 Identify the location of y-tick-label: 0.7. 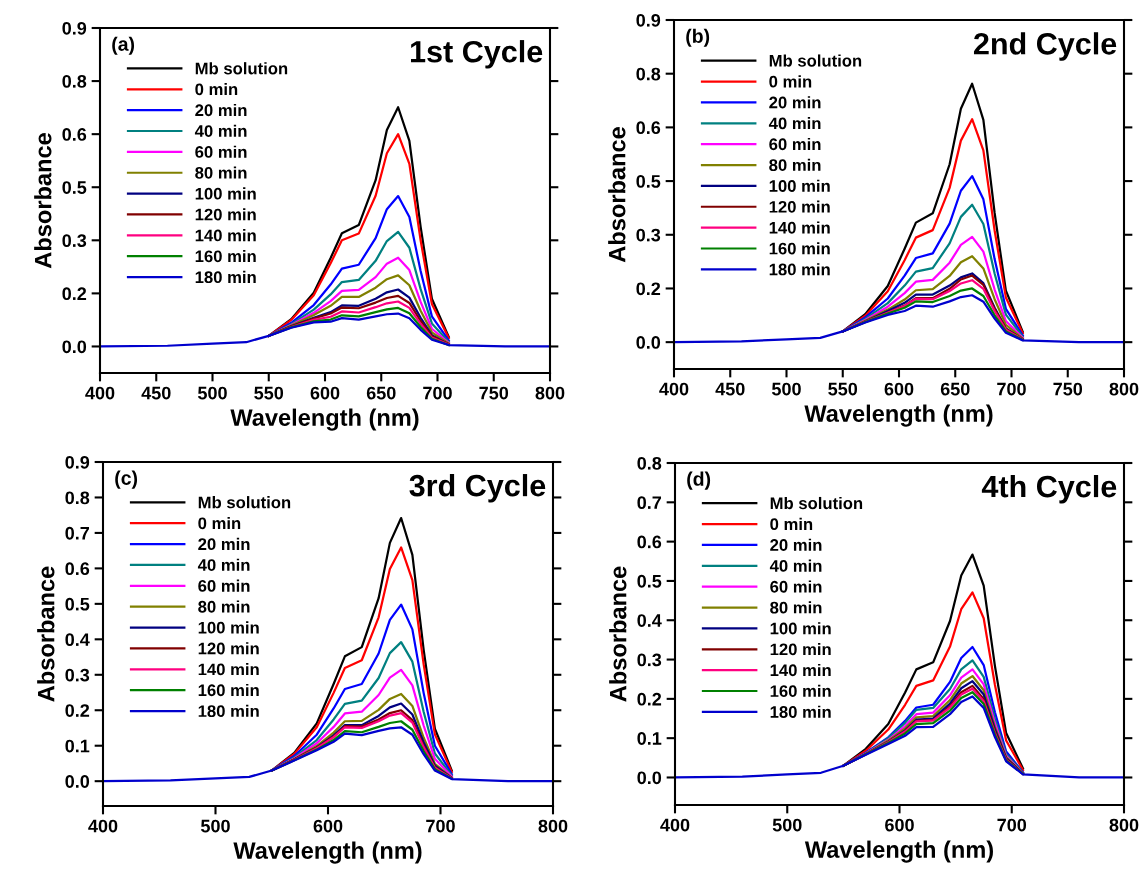
(77, 533).